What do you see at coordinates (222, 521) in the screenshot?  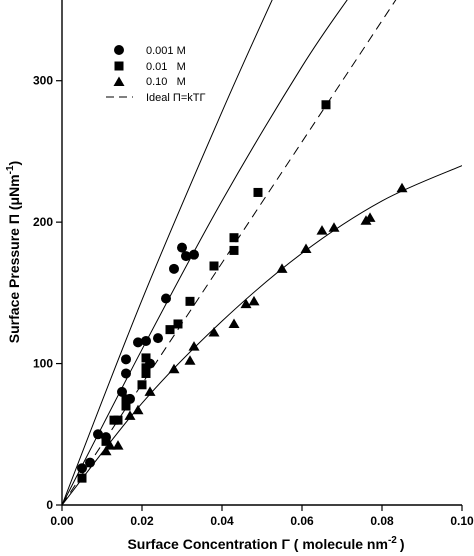 I see `x-tick-label: 0.04` at bounding box center [222, 521].